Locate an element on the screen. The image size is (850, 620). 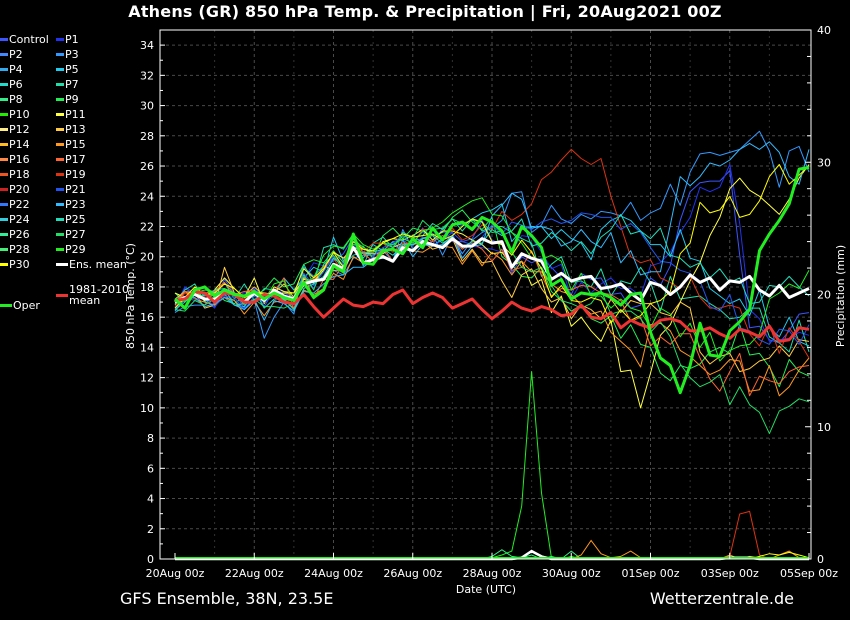
y-axis-right: 0 10 20 30 40 is located at coordinates (818, 295).